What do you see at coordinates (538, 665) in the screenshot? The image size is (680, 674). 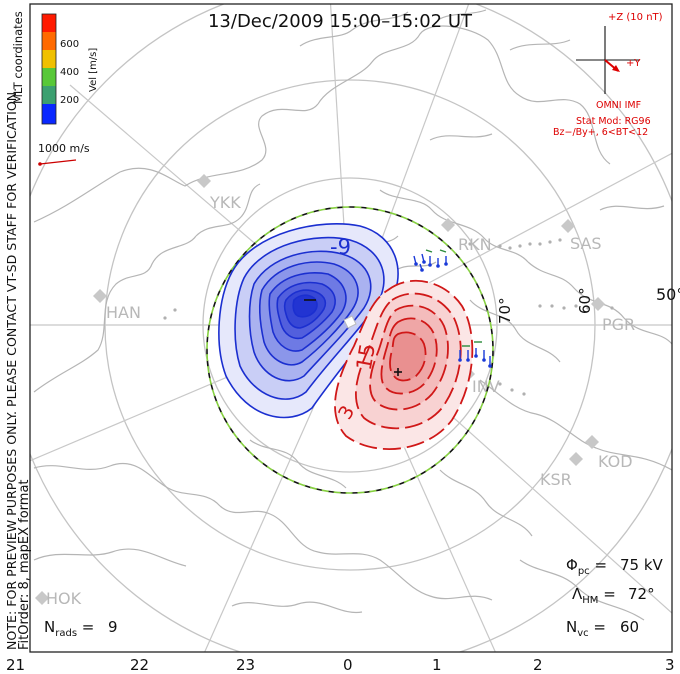 I see `mlt-tick-2: 2` at bounding box center [538, 665].